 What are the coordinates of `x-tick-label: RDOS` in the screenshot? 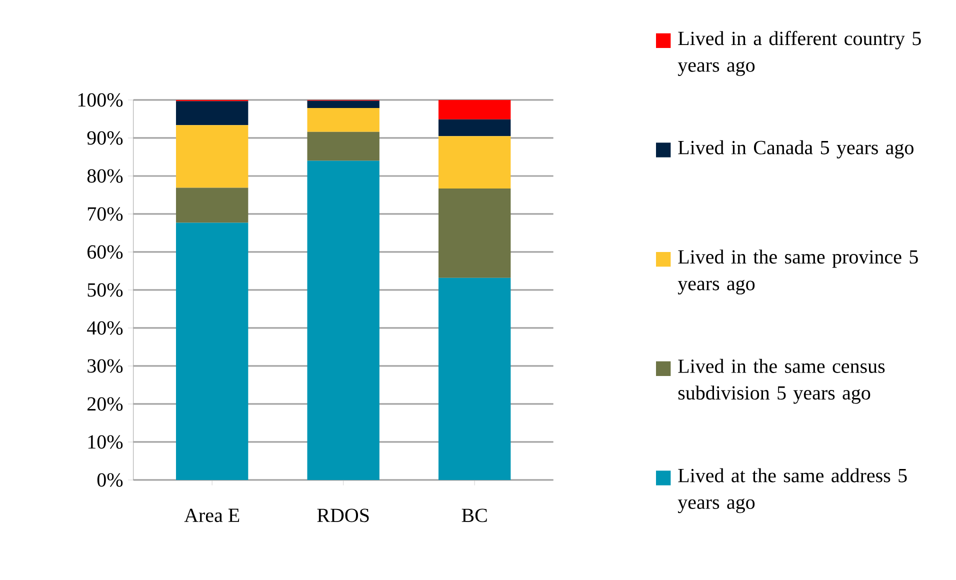 It's located at (343, 515).